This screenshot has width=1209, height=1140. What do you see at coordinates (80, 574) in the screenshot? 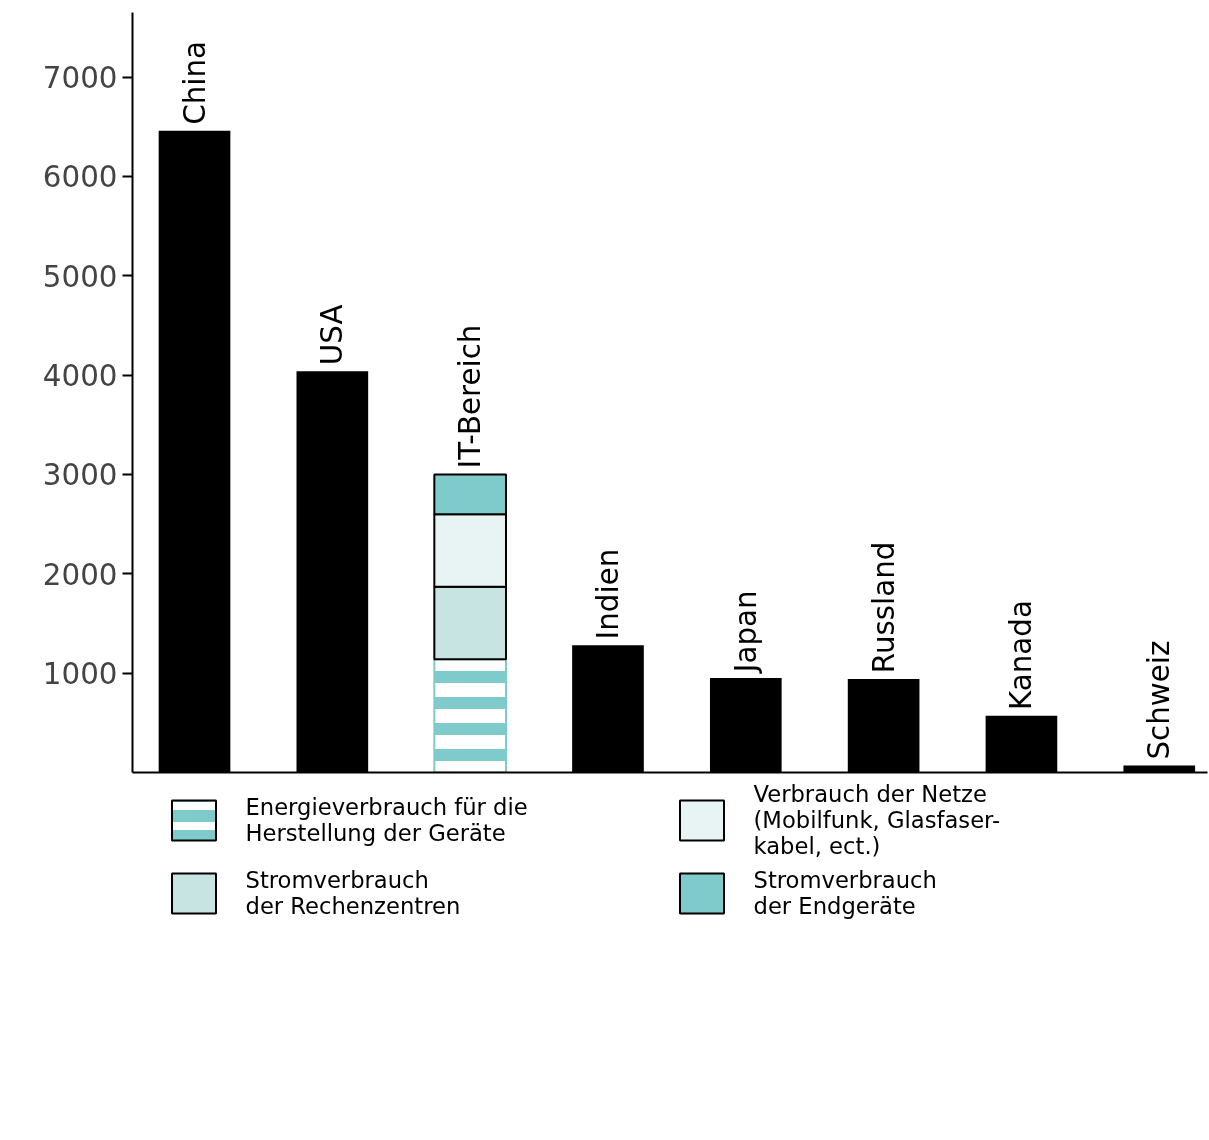
I see `y-tick-label: 2000` at bounding box center [80, 574].